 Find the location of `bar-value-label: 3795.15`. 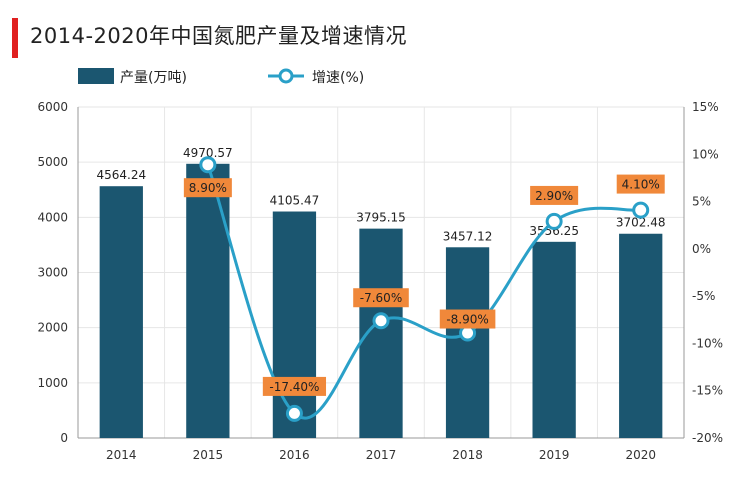

bar-value-label: 3795.15 is located at coordinates (381, 218).